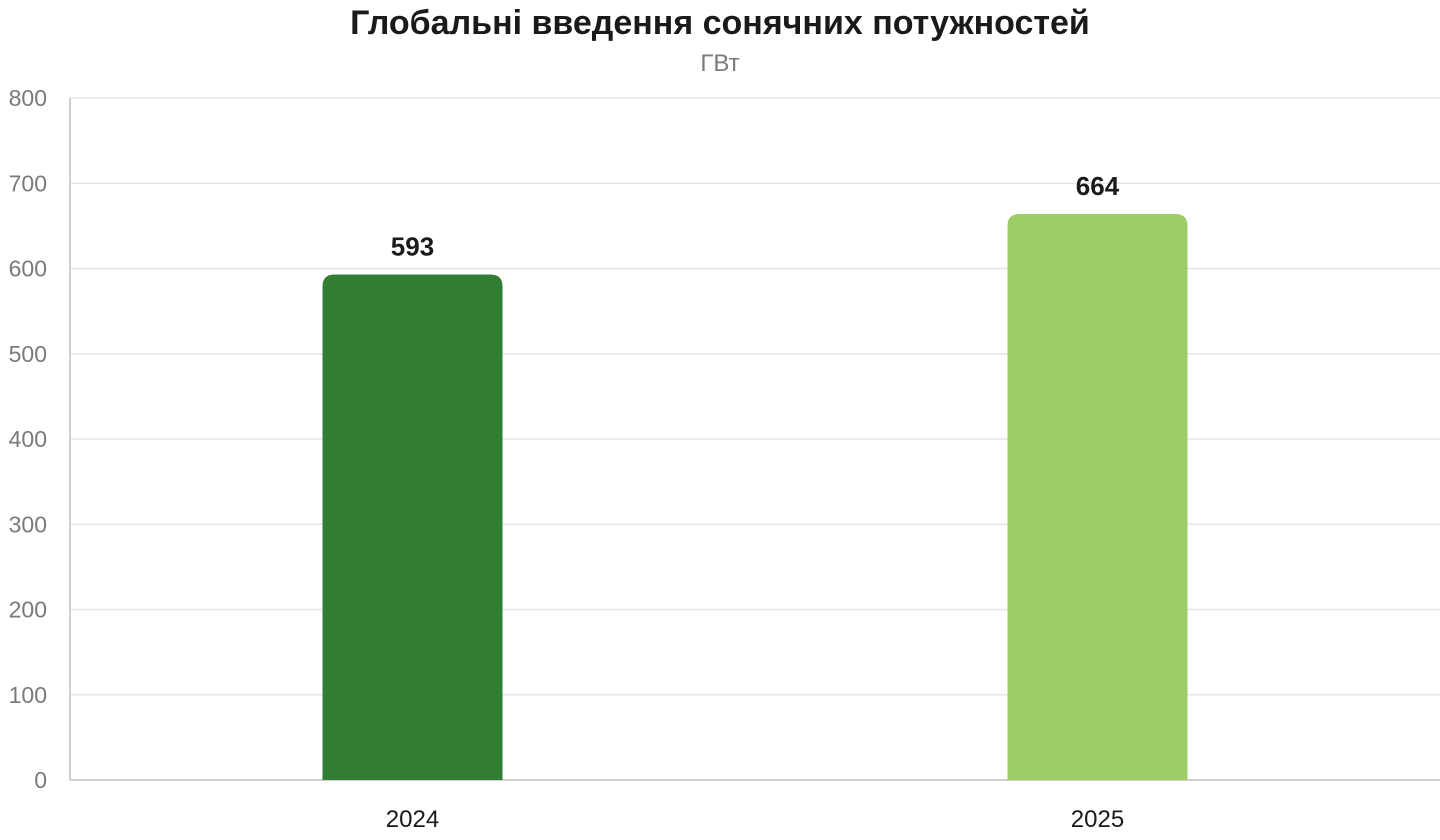  Describe the element at coordinates (28, 98) in the screenshot. I see `y-tick-label: 800` at that location.